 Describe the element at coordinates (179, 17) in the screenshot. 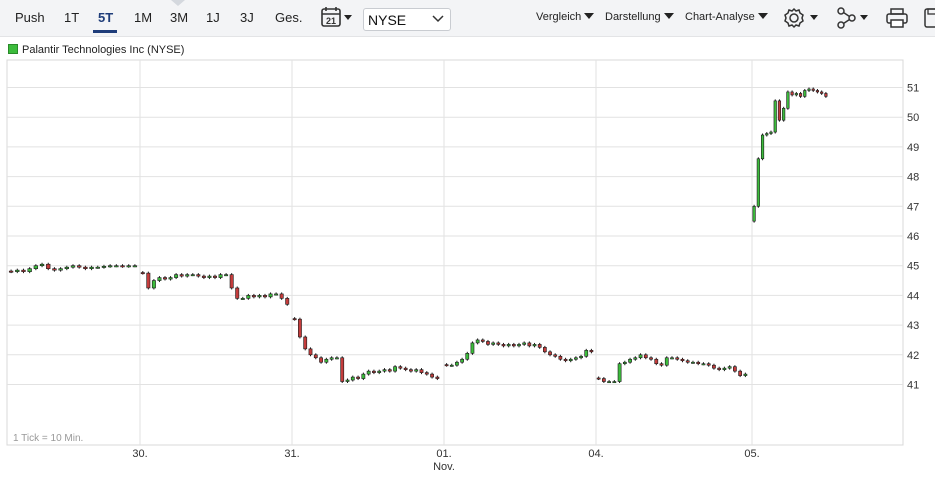

I see `period-tab-3m: 3M` at that location.